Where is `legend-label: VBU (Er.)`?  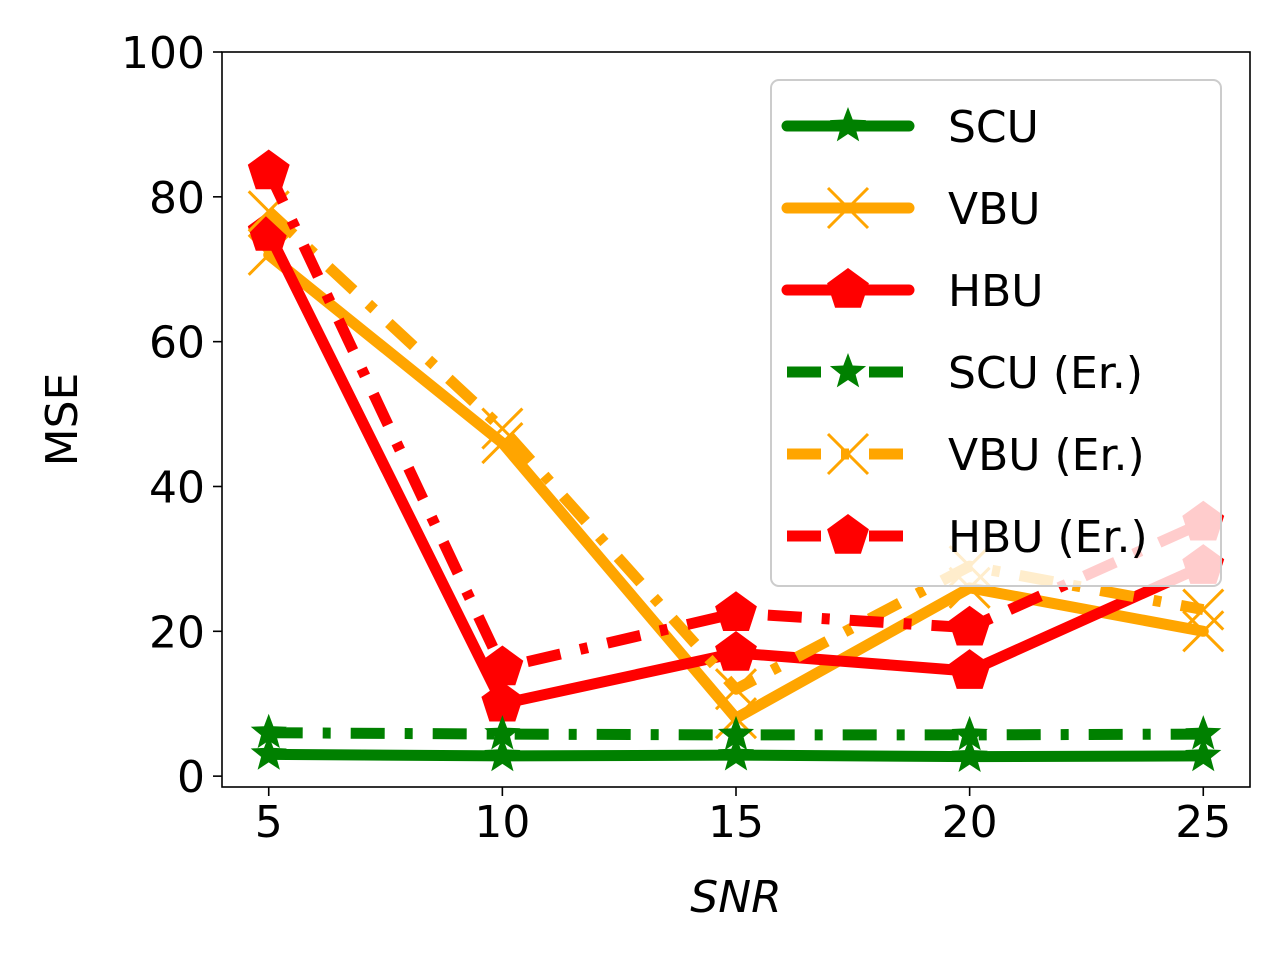 legend-label: VBU (Er.) is located at coordinates (1046, 455).